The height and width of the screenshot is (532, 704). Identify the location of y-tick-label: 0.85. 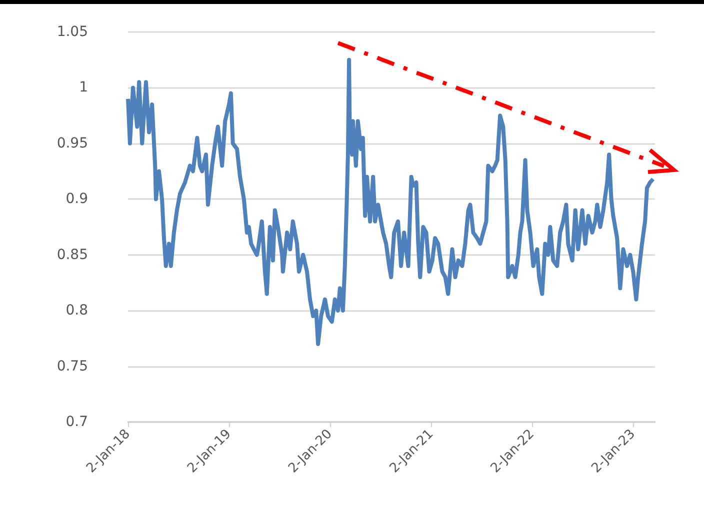
(72, 254).